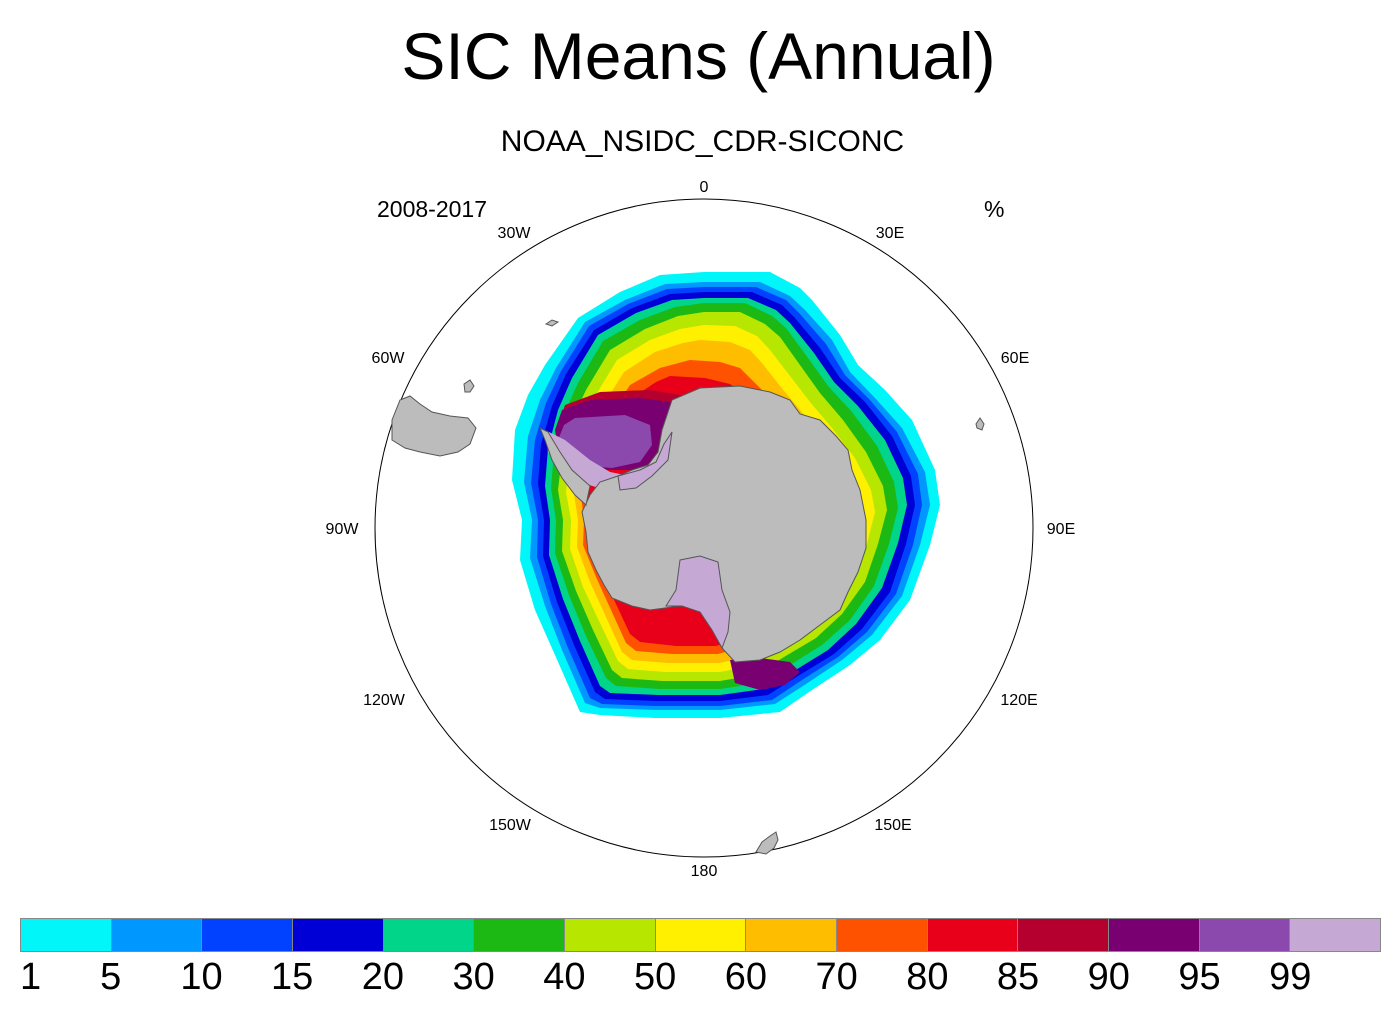  Describe the element at coordinates (515, 233) in the screenshot. I see `lon-label-30w: 30W` at that location.